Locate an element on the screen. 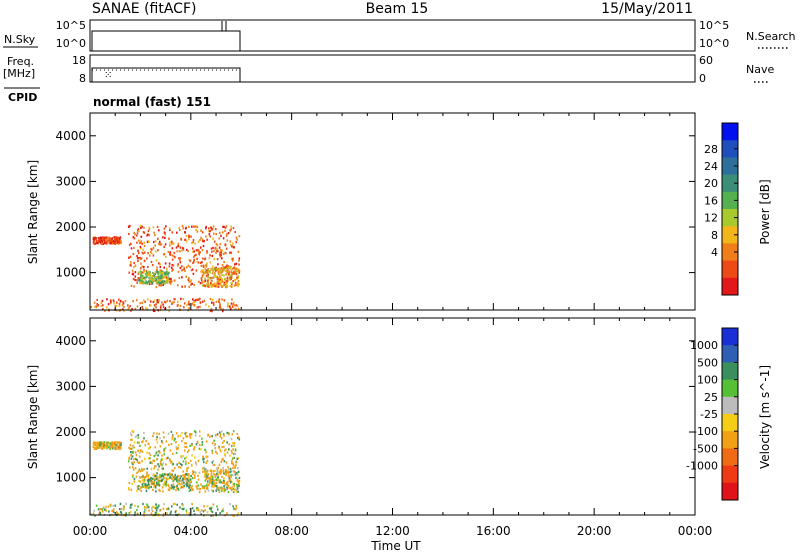  cpid-label: CPID is located at coordinates (22, 97).